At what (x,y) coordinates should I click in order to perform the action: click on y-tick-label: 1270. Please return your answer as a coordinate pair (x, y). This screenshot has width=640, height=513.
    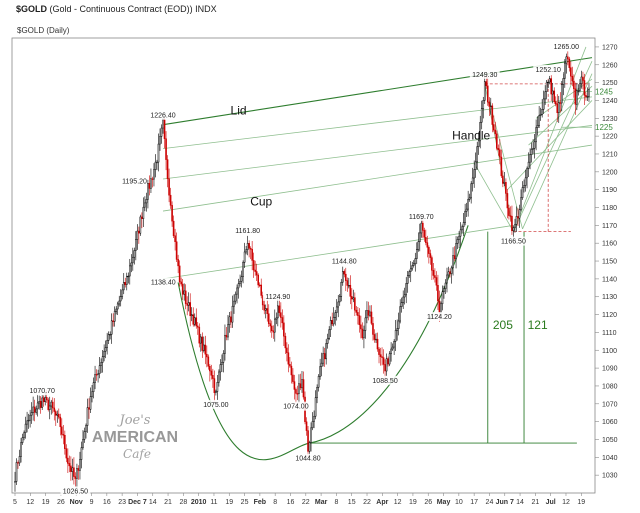
    Looking at the image, I should click on (610, 47).